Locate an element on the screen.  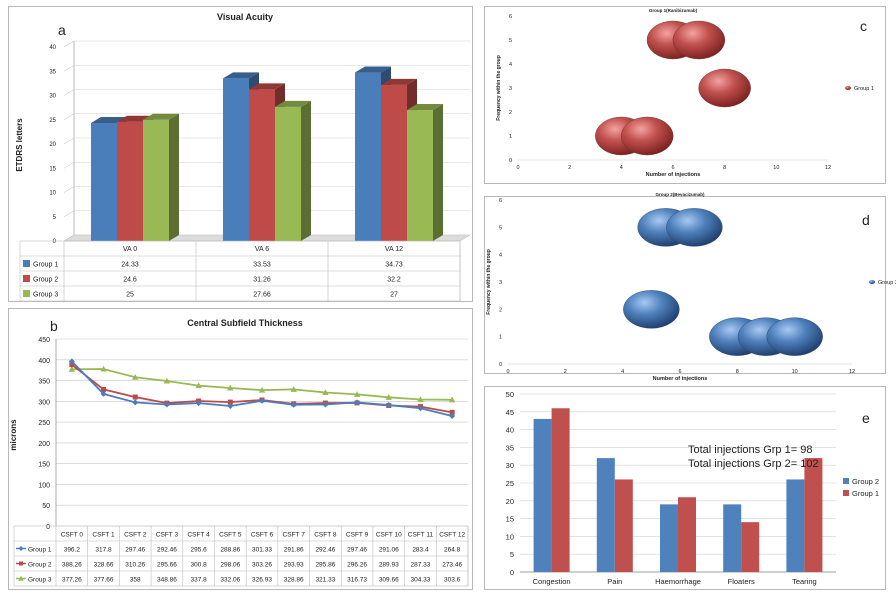
table-value: 358 is located at coordinates (135, 580).